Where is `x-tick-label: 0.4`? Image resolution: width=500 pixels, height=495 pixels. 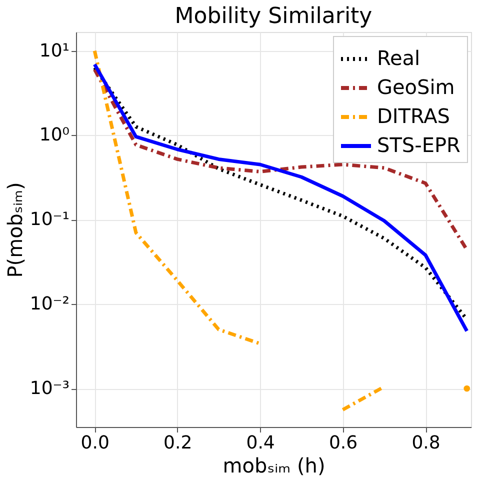
x-tick-label: 0.4 is located at coordinates (260, 443).